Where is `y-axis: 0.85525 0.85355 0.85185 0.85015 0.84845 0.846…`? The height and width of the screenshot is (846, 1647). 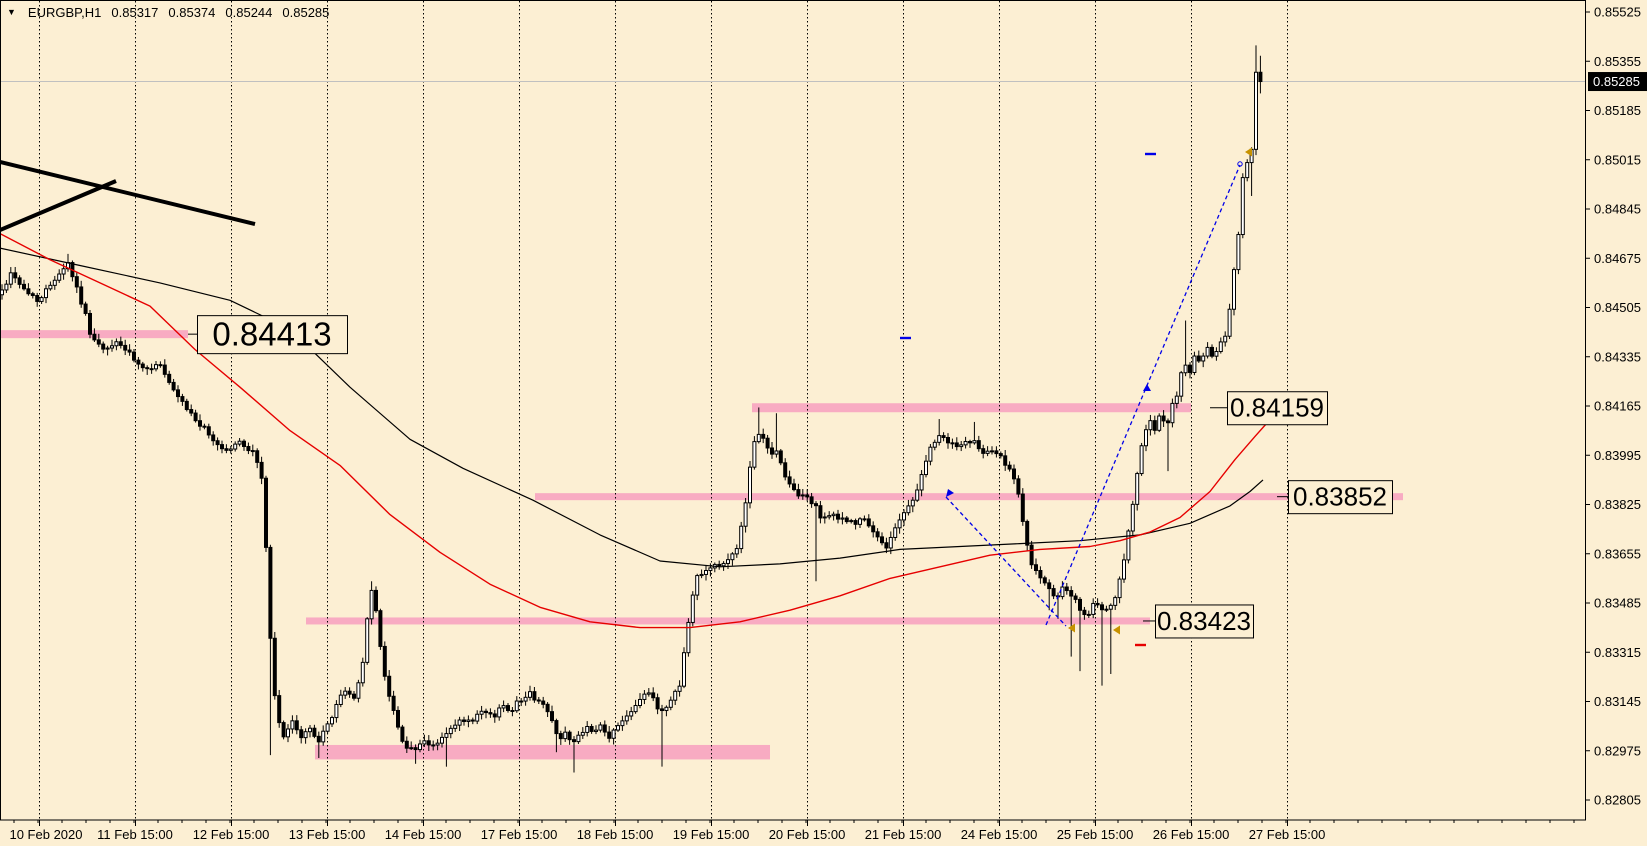 y-axis: 0.85525 0.85355 0.85185 0.85015 0.84845 0.846… is located at coordinates (1616, 406).